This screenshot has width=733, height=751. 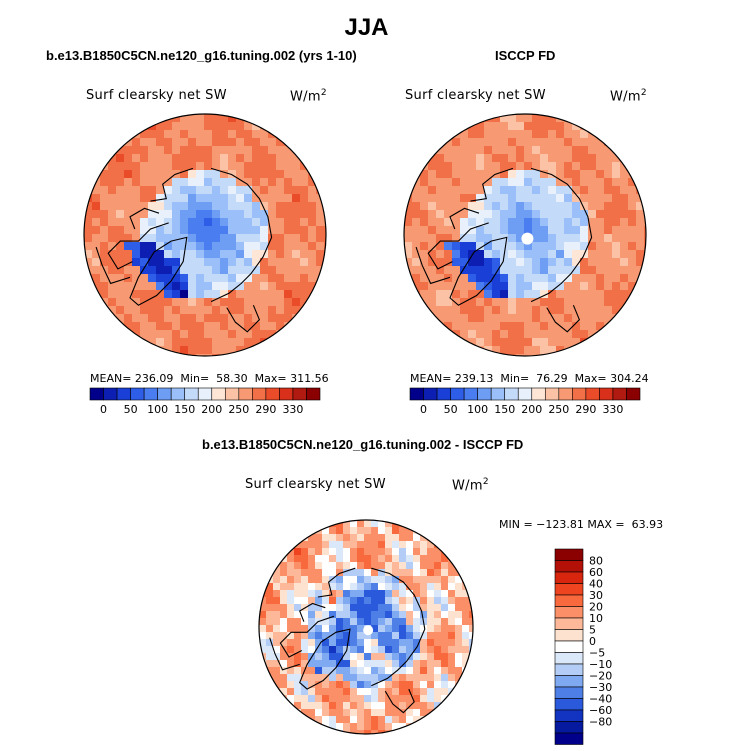 I want to click on panel1-colorbar-box, so click(x=110, y=394).